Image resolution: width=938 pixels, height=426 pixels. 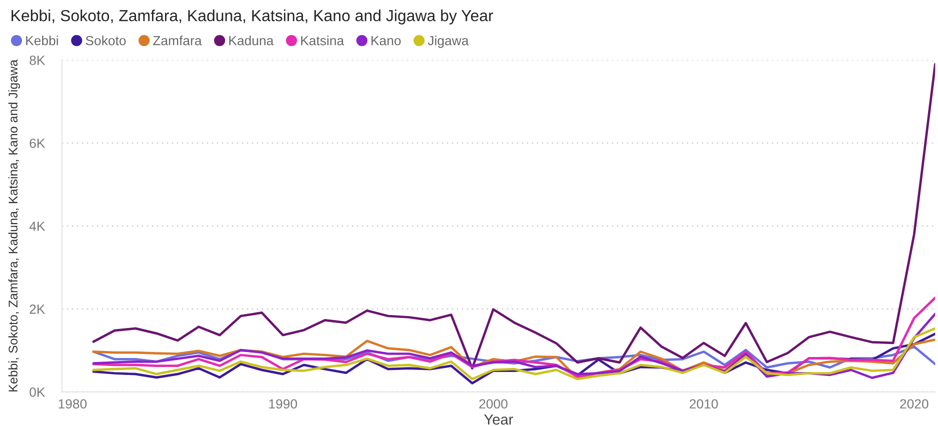 I want to click on y-tick-label: 6K, so click(x=38, y=143).